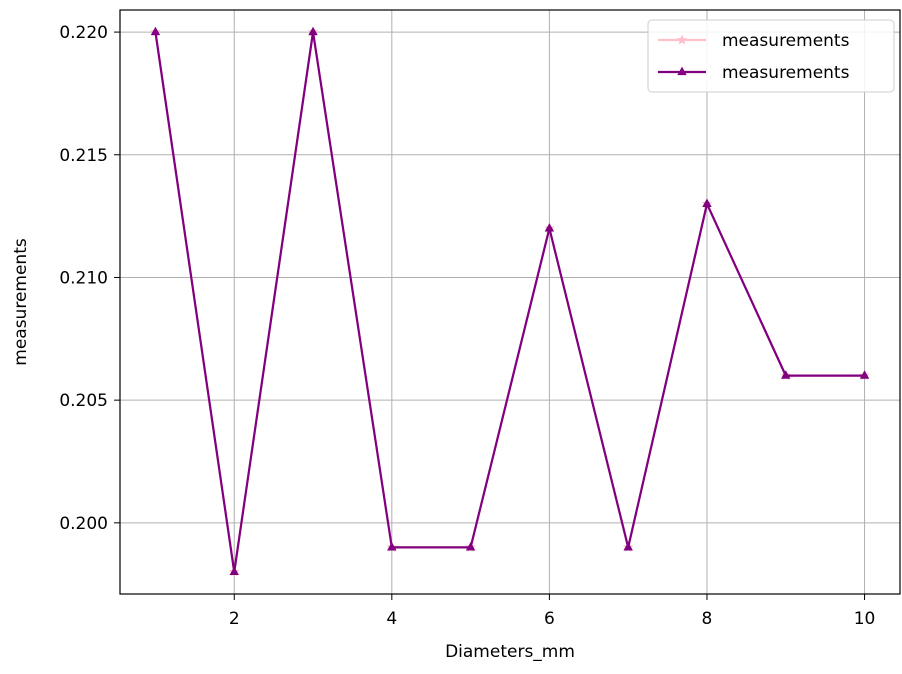 The image size is (902, 674). I want to click on y-tick-label: 0.220, so click(83, 33).